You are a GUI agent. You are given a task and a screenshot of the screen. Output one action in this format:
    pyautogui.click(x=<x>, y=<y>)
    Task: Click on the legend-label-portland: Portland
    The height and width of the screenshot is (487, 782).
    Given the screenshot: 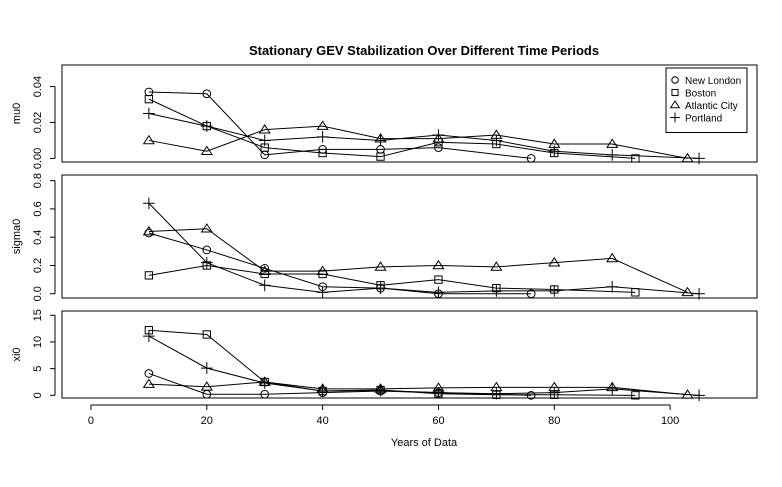 What is the action you would take?
    pyautogui.click(x=703, y=119)
    